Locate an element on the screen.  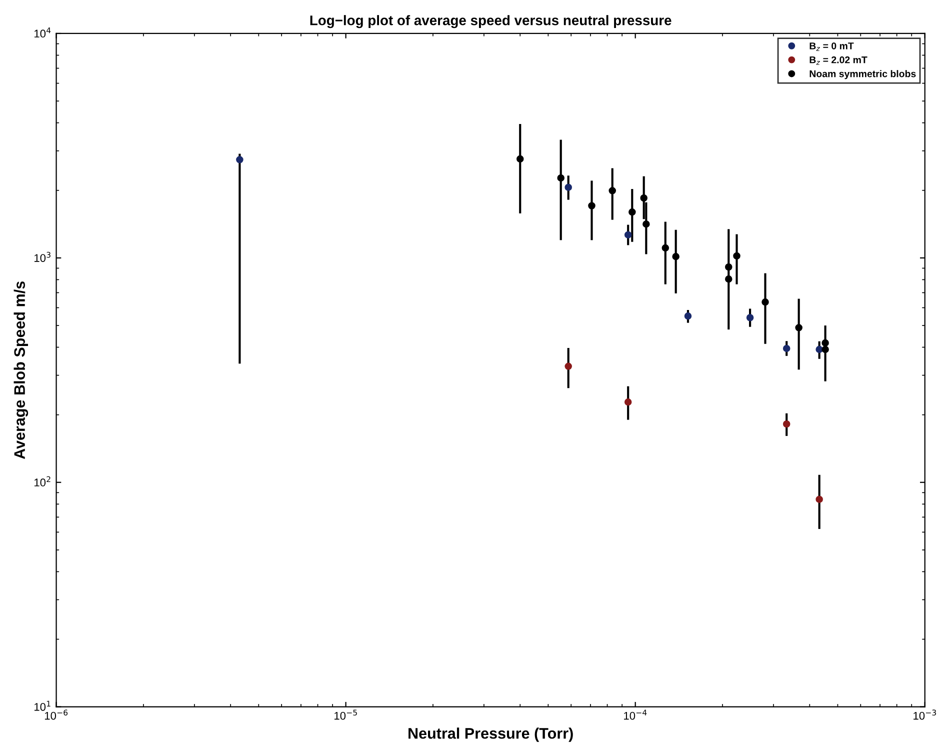
x-tick-label: 10$^{−5}$ is located at coordinates (345, 715).